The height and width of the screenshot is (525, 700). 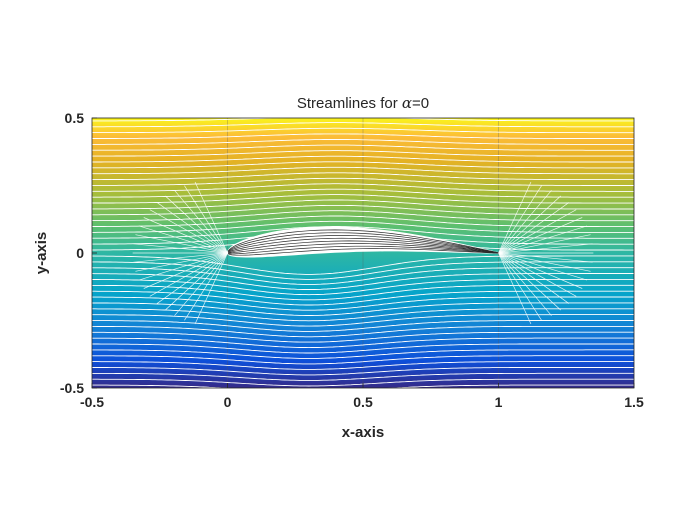 I want to click on x-axis-label: x-axis, so click(x=363, y=432).